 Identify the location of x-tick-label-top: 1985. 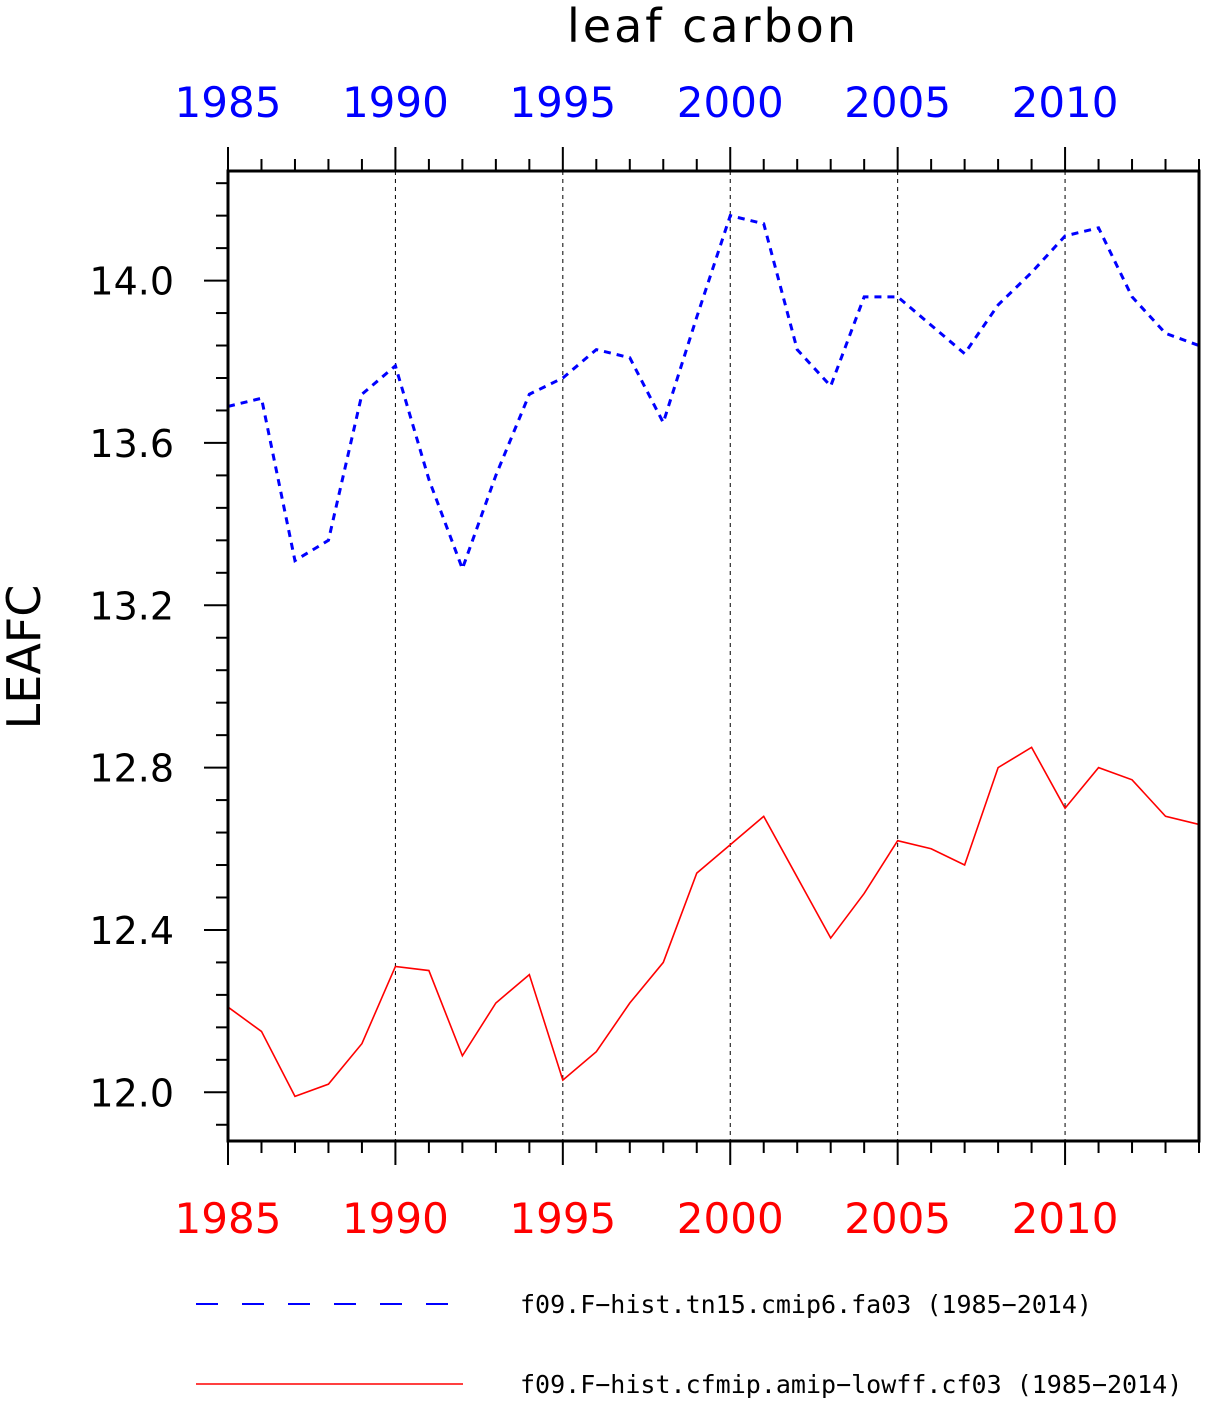
(228, 102).